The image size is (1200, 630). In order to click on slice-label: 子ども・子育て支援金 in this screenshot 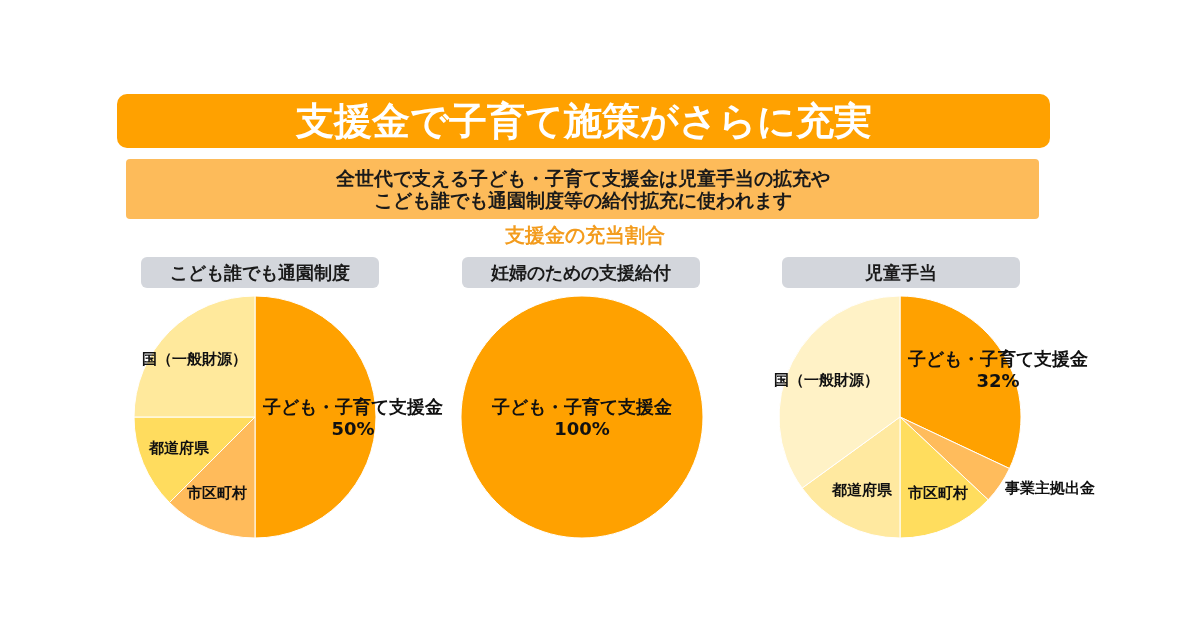, I will do `click(581, 406)`.